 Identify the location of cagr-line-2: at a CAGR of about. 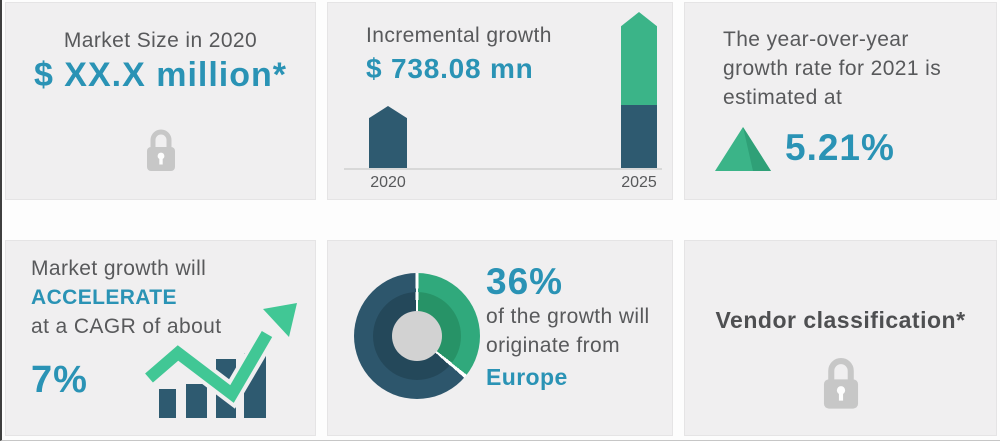
(126, 326).